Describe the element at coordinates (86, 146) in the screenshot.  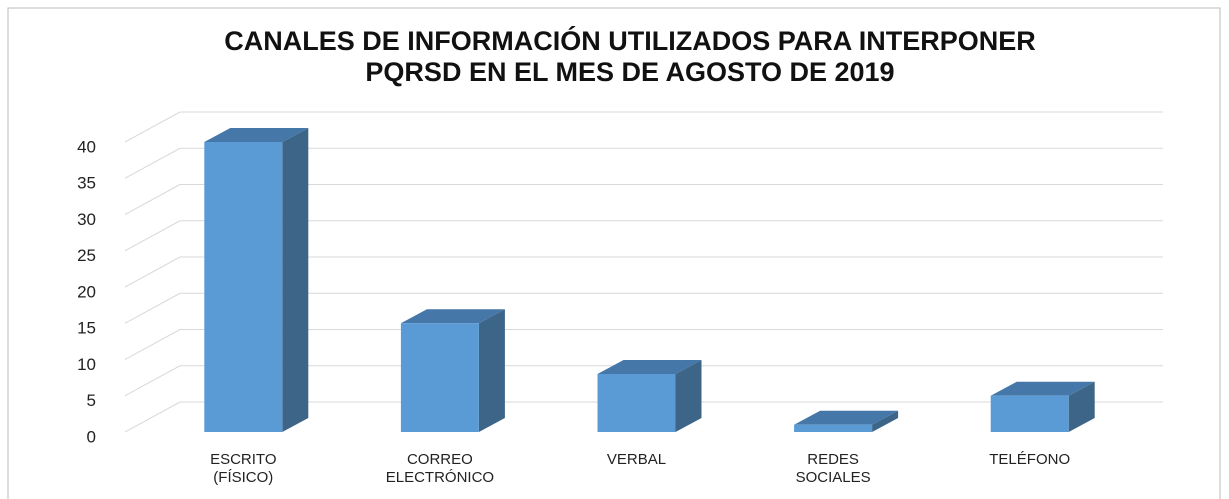
I see `y-tick-label: 40` at that location.